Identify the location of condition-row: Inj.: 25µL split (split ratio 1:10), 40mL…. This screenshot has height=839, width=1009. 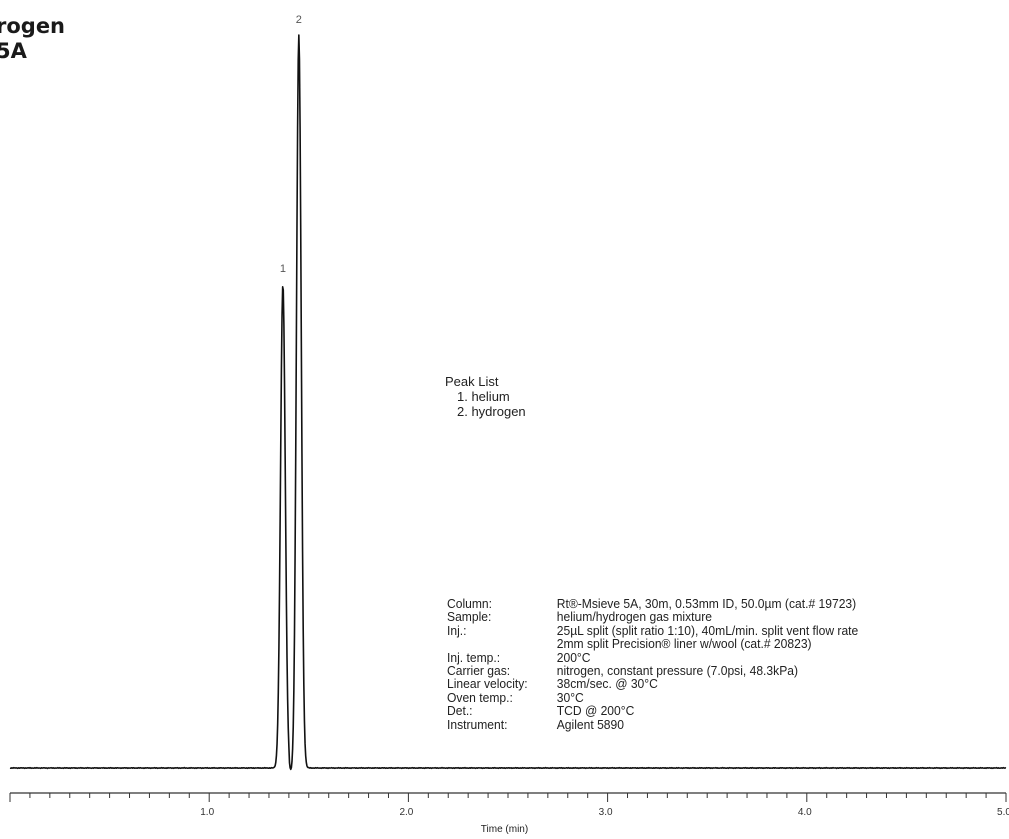
(653, 630).